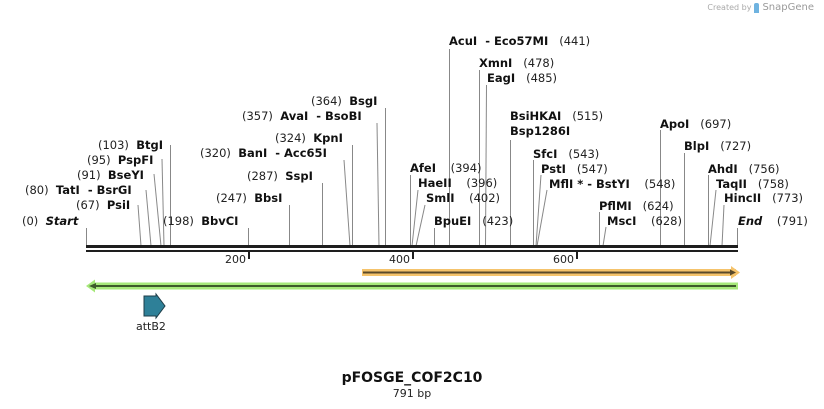  What do you see at coordinates (446, 168) in the screenshot?
I see `site-label-afei: AfeI (394)` at bounding box center [446, 168].